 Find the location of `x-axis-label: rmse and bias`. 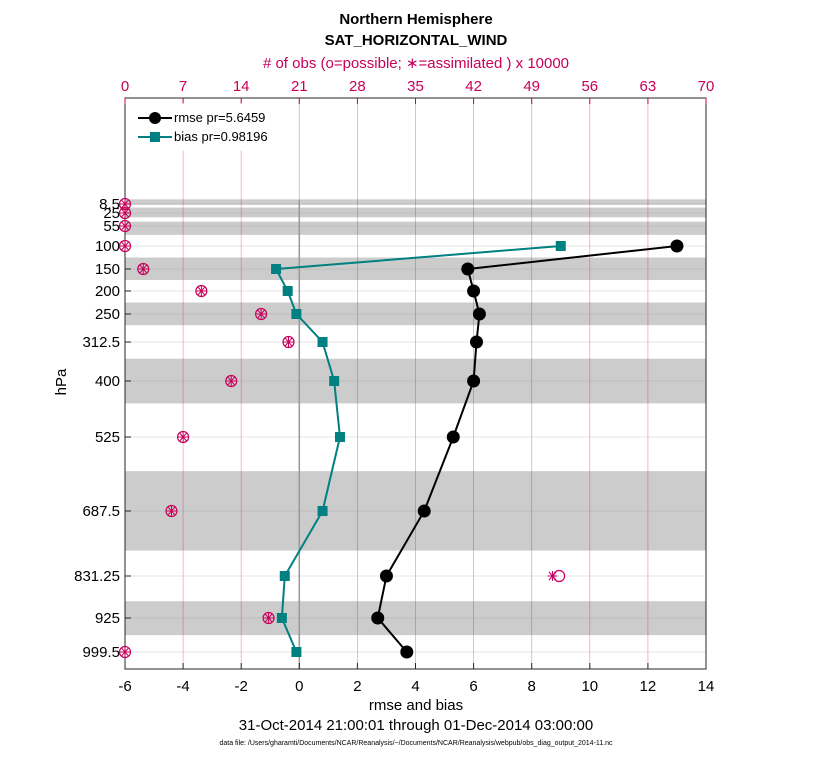

x-axis-label: rmse and bias is located at coordinates (416, 705).